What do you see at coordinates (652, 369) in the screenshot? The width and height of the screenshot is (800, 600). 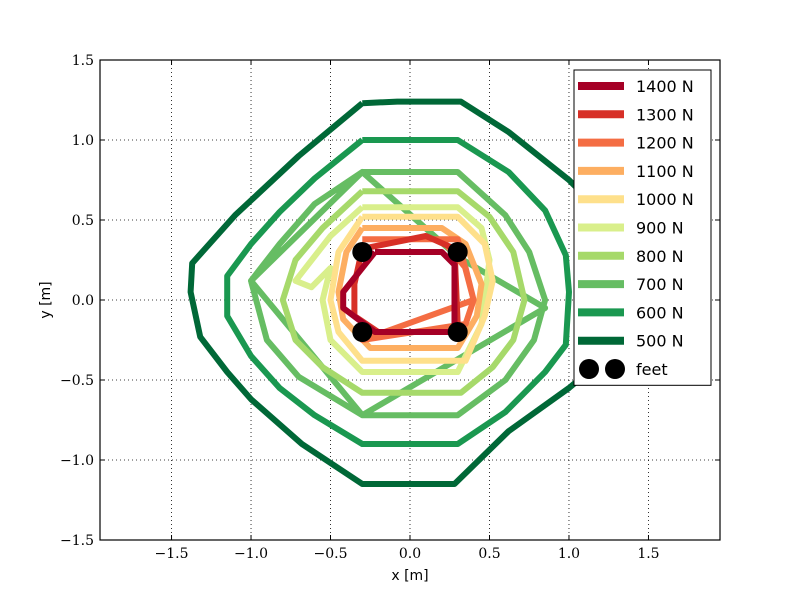 I see `legend-label-feet: feet` at bounding box center [652, 369].